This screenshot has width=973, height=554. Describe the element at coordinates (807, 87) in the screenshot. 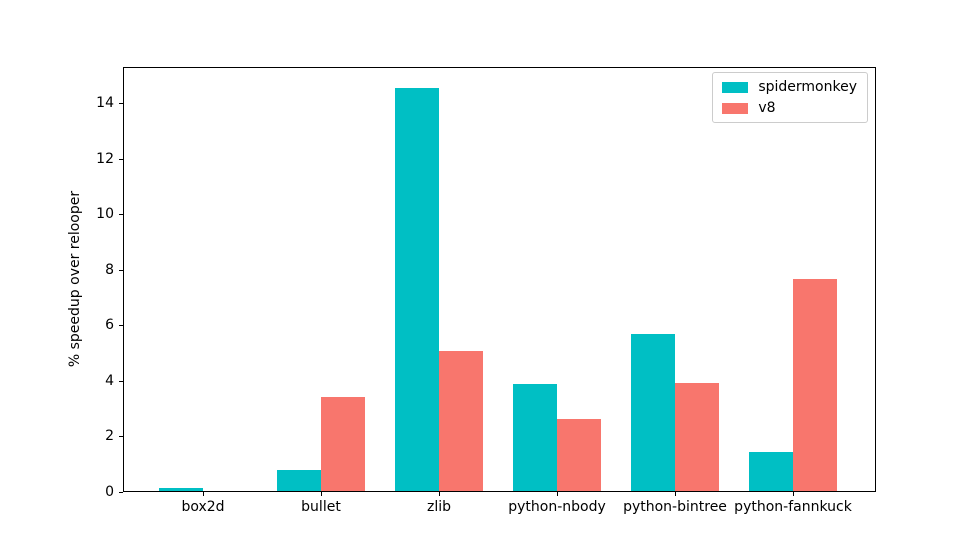

I see `legend-label: spidermonkey` at that location.